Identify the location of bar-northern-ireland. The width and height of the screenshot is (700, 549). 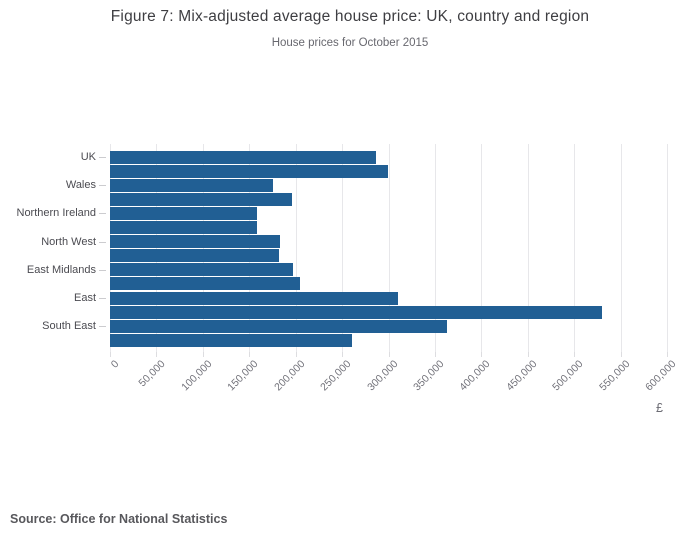
(183, 213).